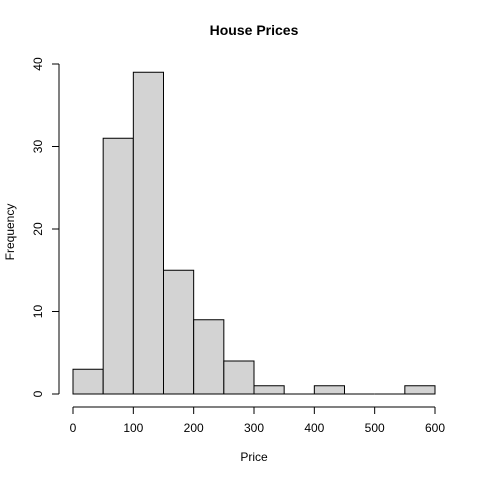 The width and height of the screenshot is (480, 480). I want to click on x-tick-label: 400, so click(314, 428).